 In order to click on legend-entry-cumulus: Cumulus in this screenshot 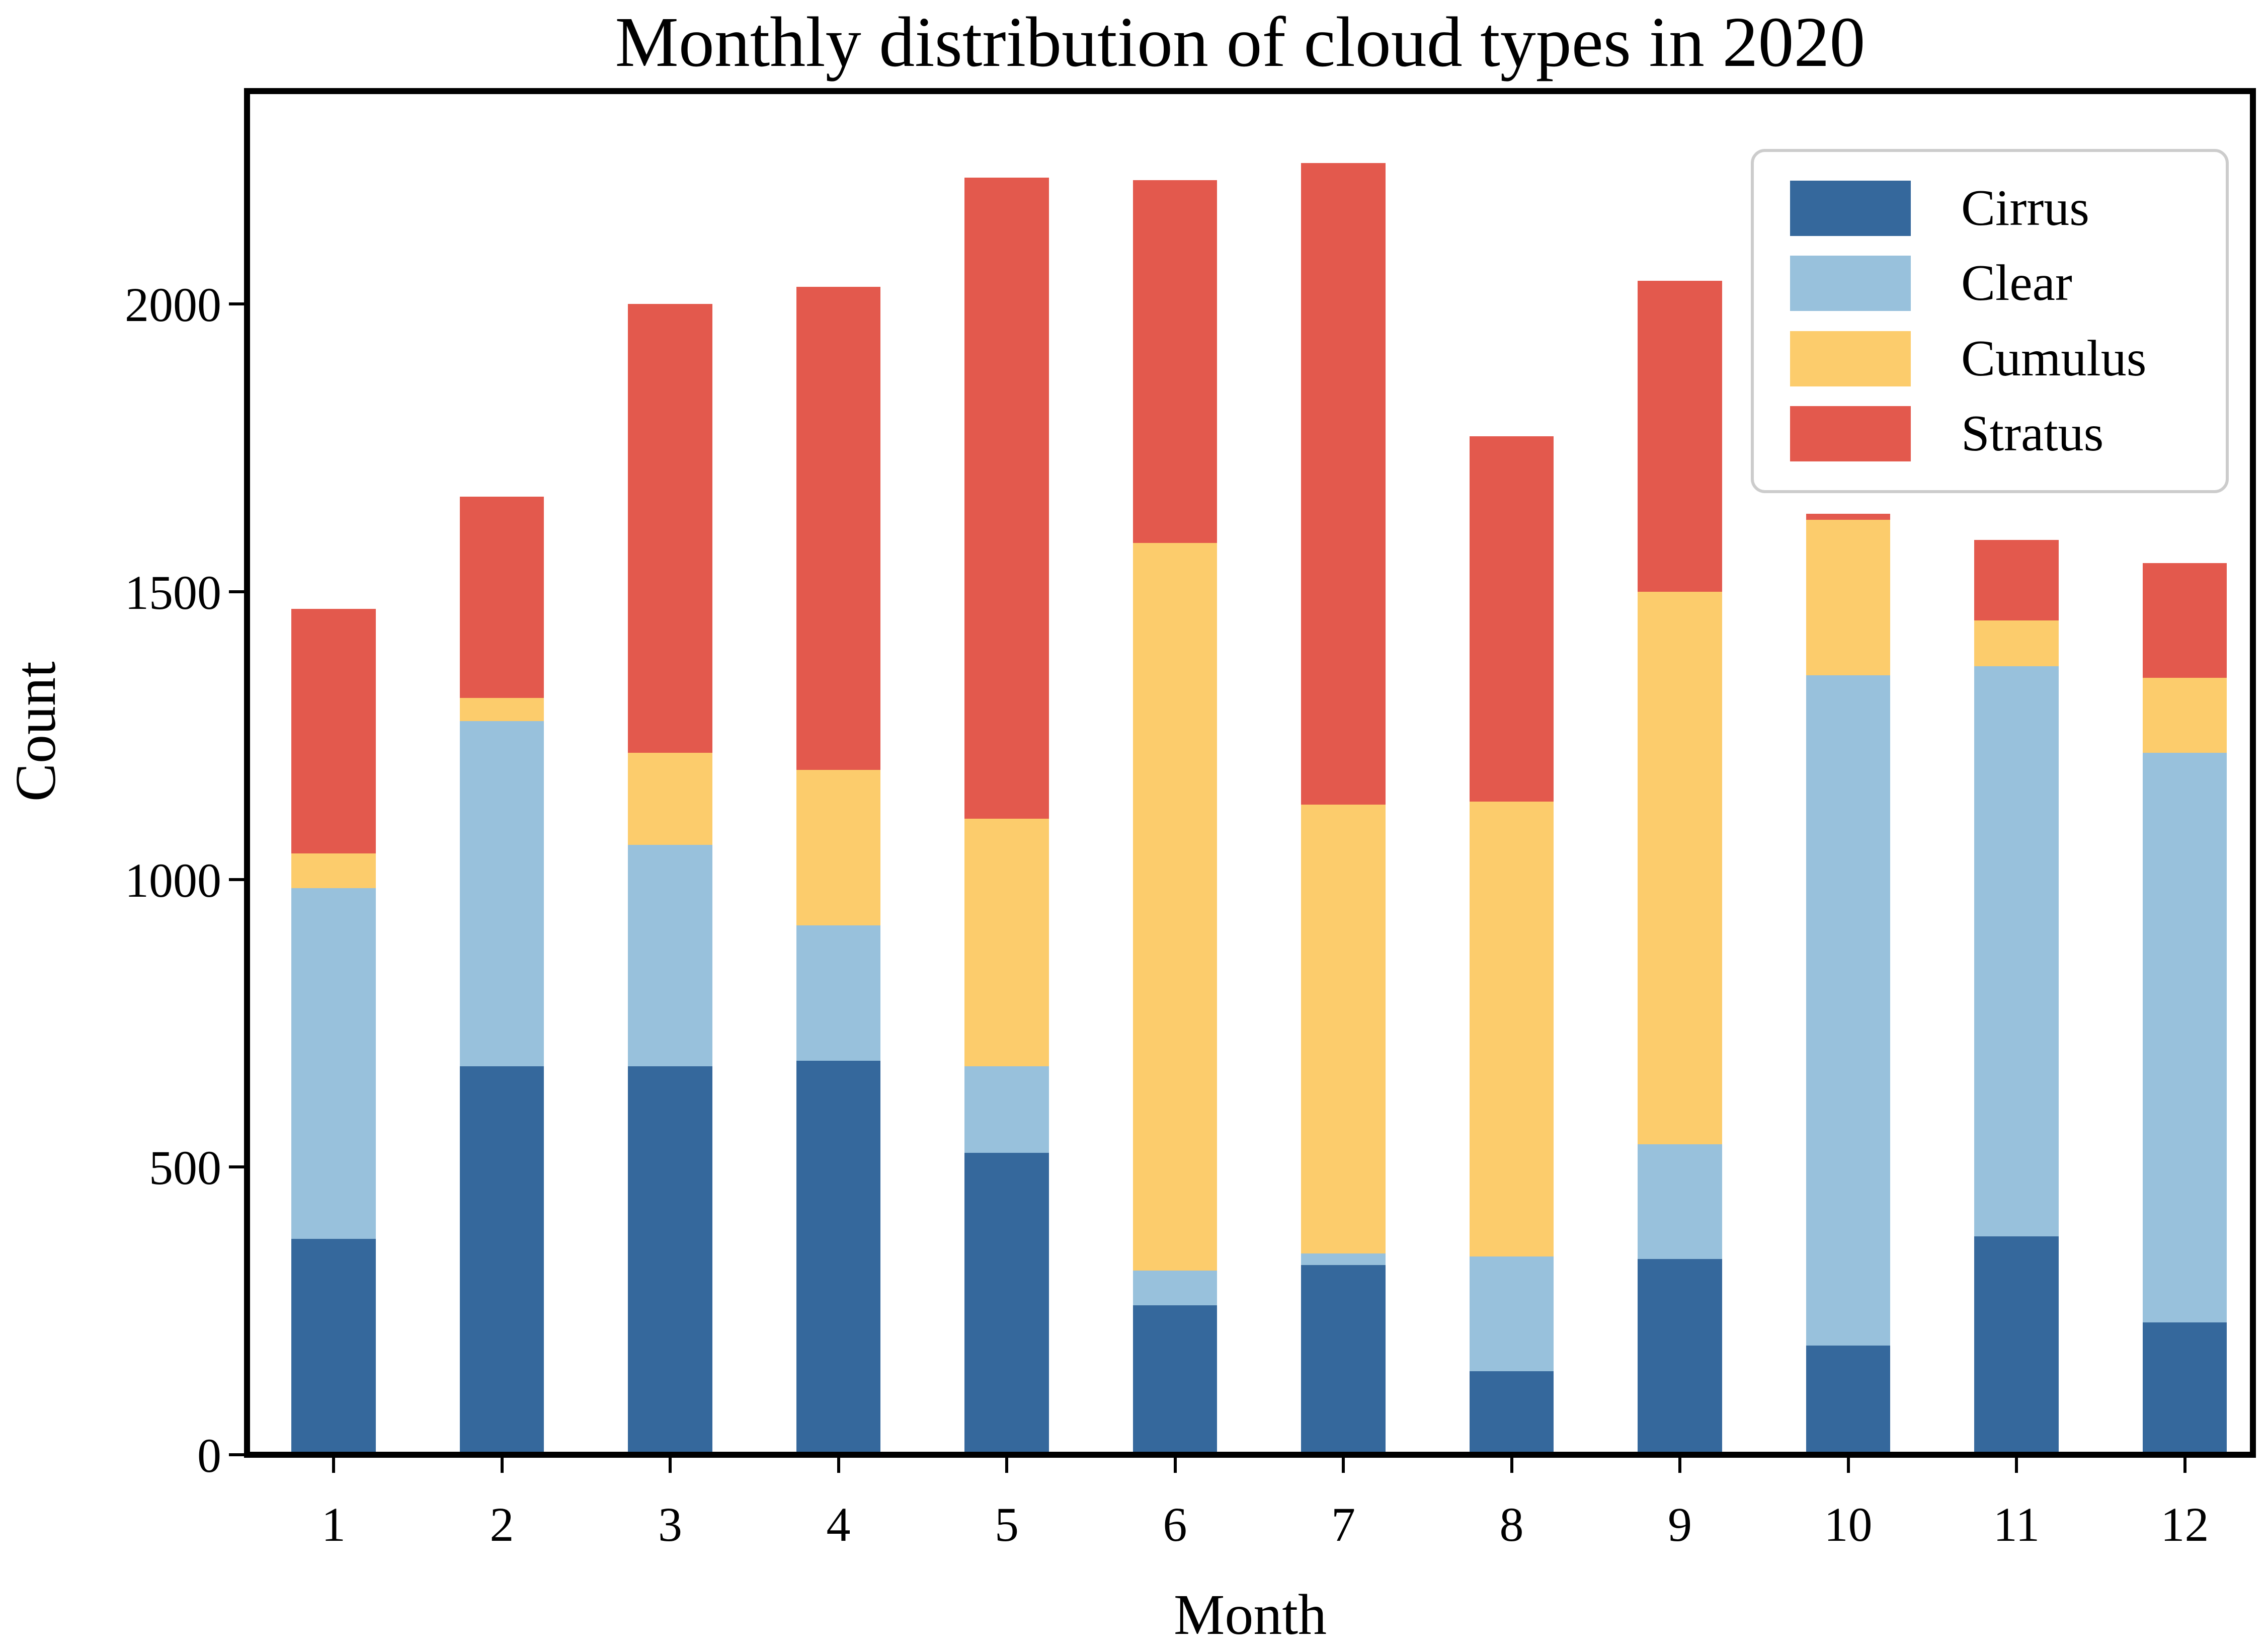, I will do `click(1990, 358)`.